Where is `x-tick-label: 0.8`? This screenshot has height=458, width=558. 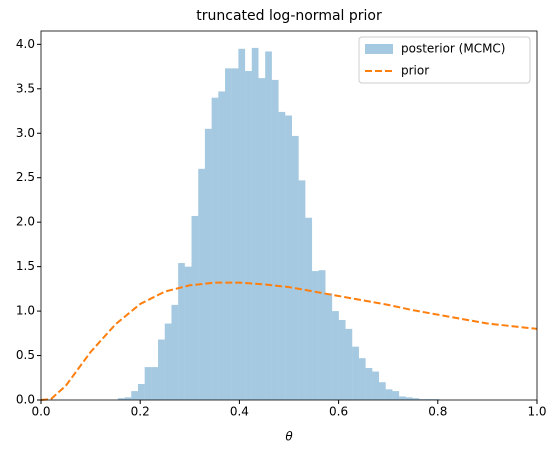 x-tick-label: 0.8 is located at coordinates (437, 412).